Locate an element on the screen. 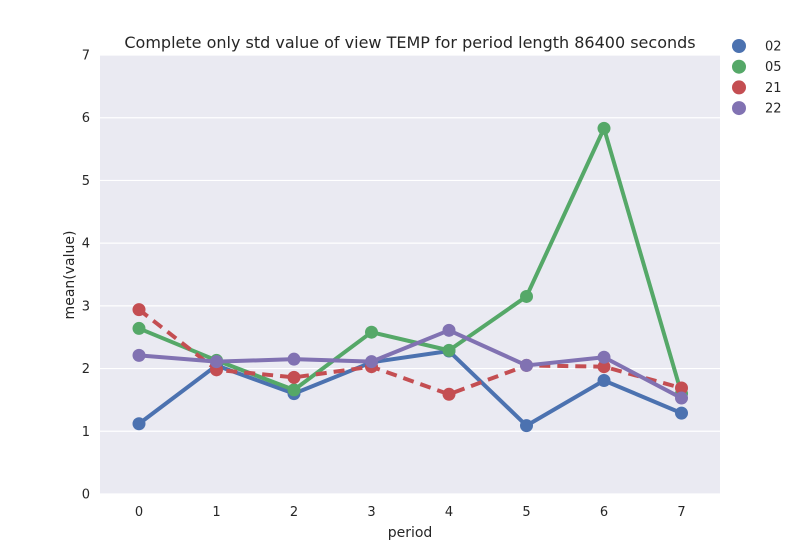 The width and height of the screenshot is (800, 550). legend-item: 21 is located at coordinates (757, 88).